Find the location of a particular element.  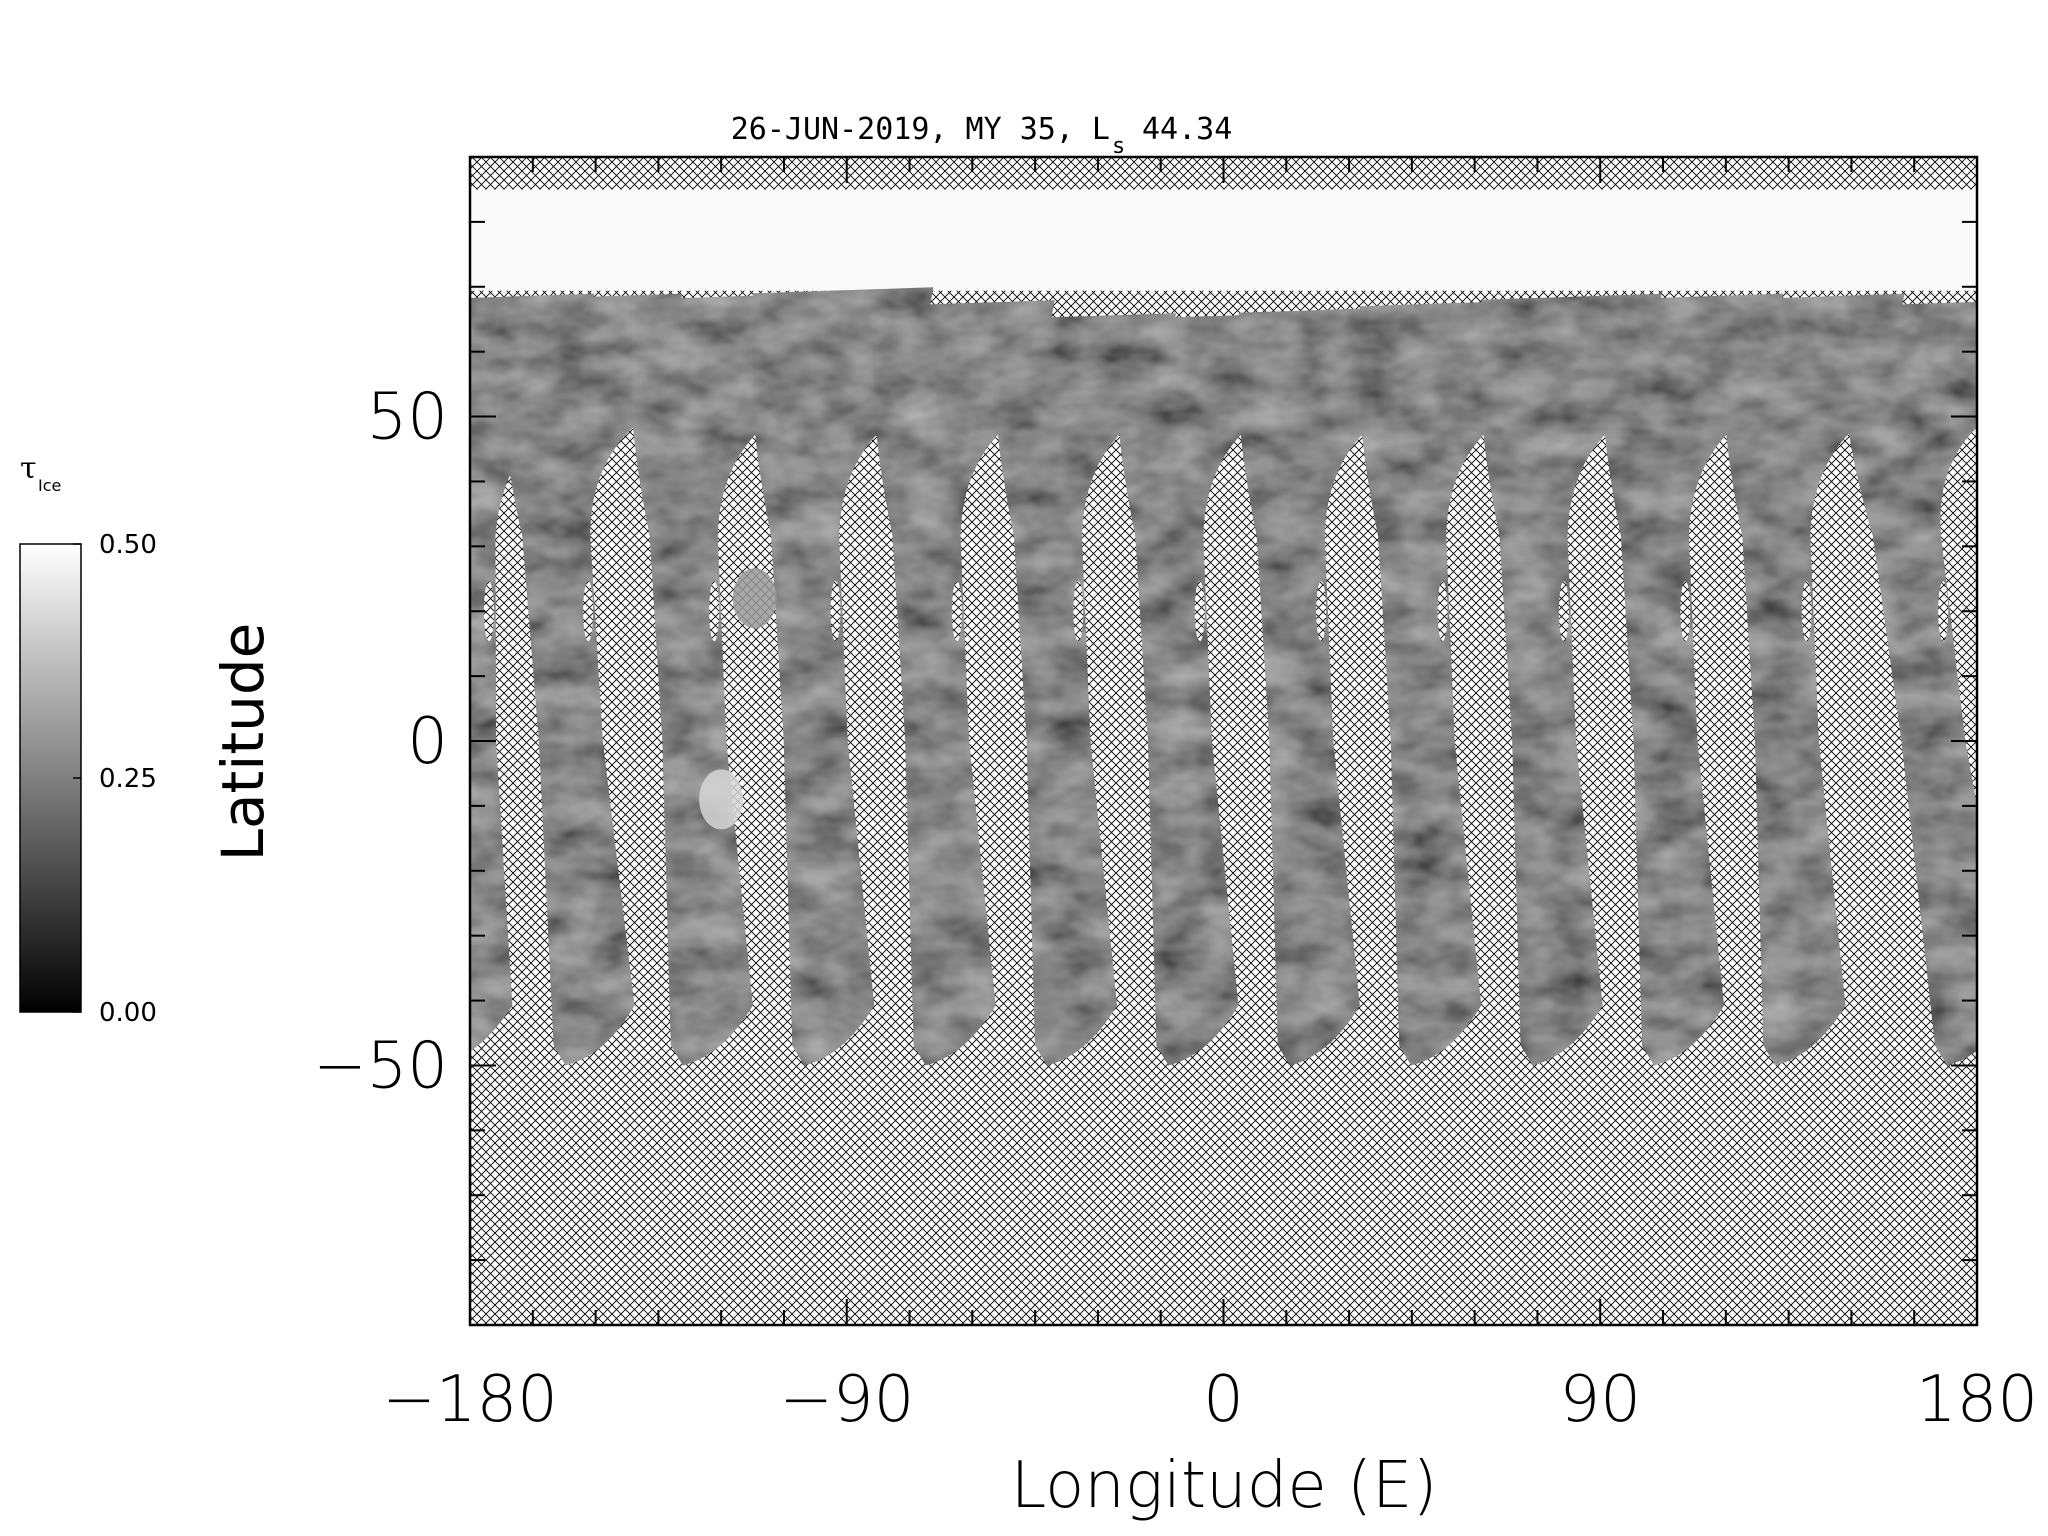

y-tick-label: 50 is located at coordinates (407, 418).